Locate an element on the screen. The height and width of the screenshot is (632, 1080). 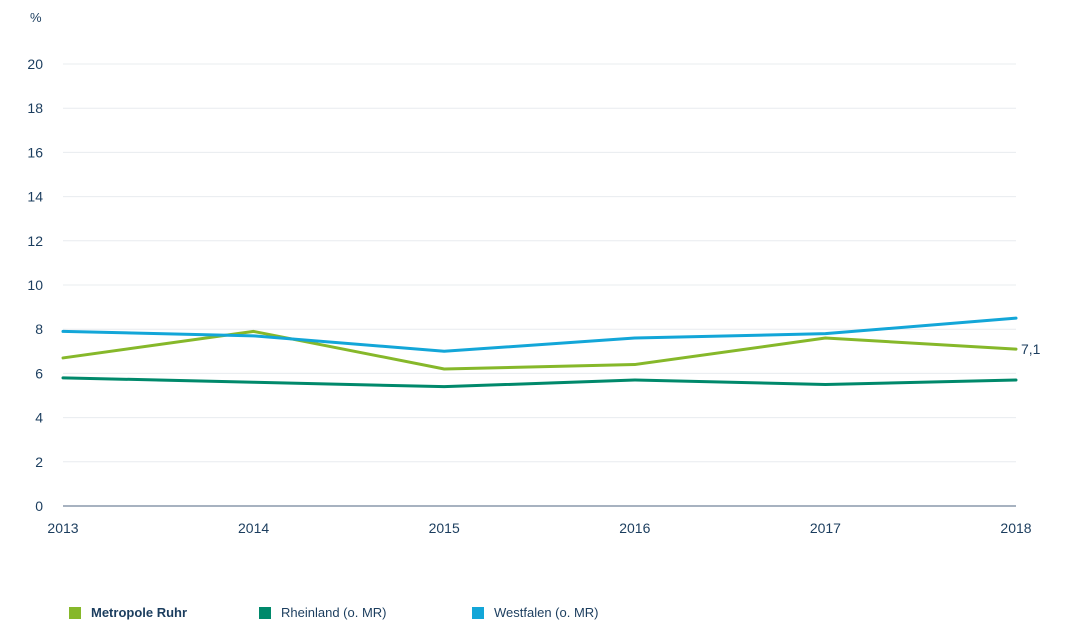
y-tick-label: 10 is located at coordinates (35, 285).